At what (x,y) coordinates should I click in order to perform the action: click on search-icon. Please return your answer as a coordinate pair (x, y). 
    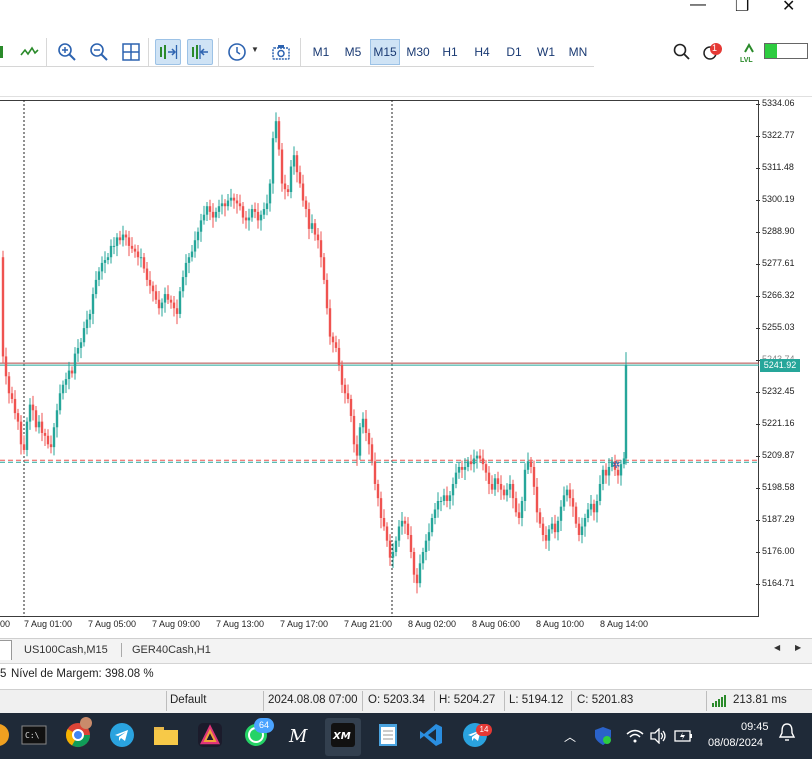
    Looking at the image, I should click on (682, 52).